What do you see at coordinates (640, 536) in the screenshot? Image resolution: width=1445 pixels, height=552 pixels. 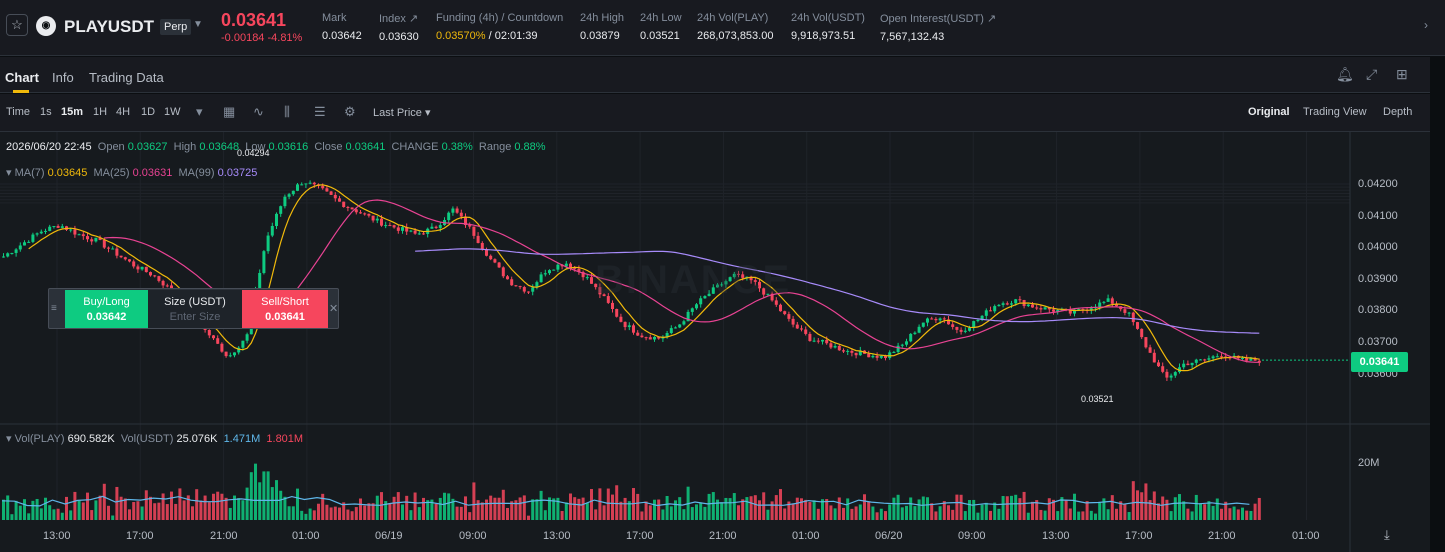 I see `x-axis-label: 17:00` at bounding box center [640, 536].